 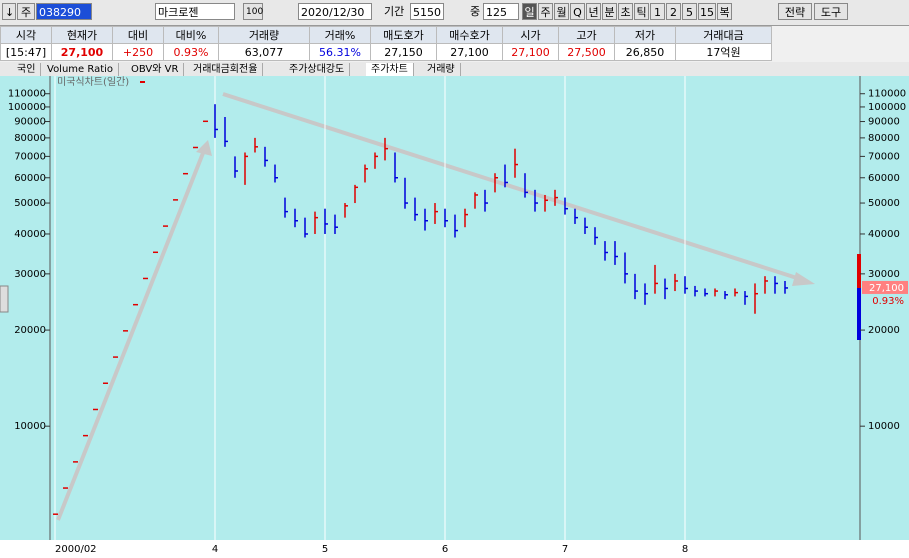 What do you see at coordinates (138, 52) in the screenshot?
I see `quote-value: +250` at bounding box center [138, 52].